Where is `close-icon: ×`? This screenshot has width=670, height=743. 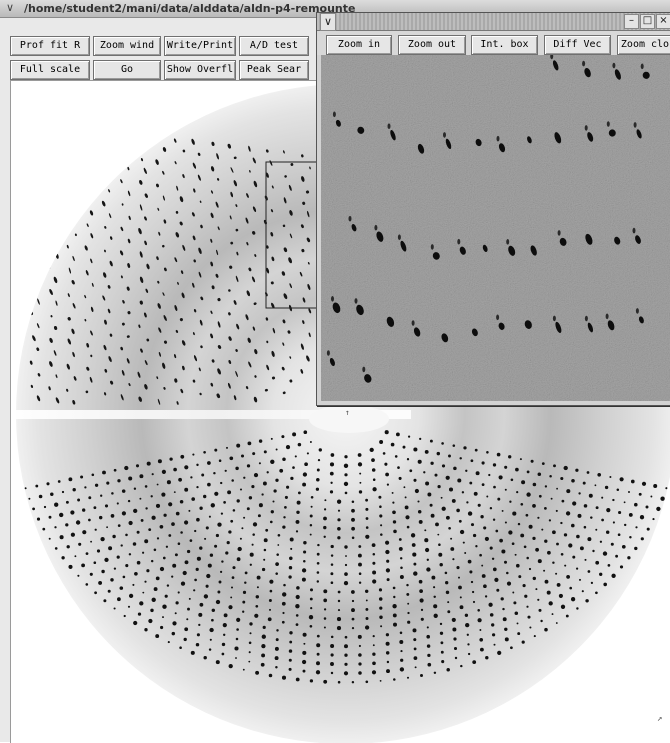 close-icon: × is located at coordinates (663, 21).